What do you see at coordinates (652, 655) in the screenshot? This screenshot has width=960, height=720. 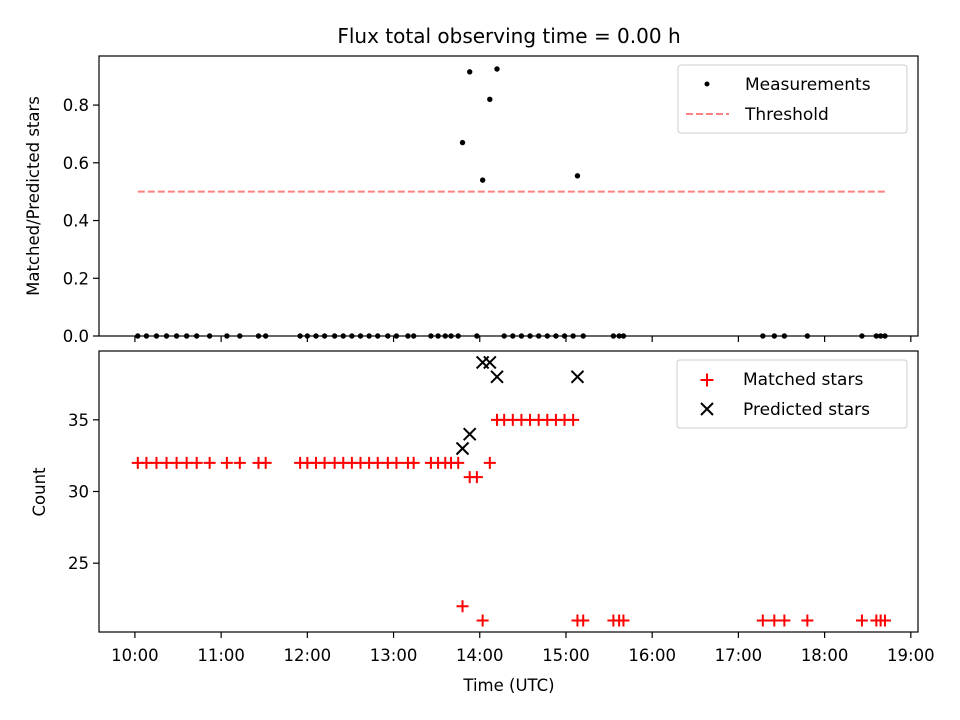 I see `x-tick-label: 16:00` at bounding box center [652, 655].